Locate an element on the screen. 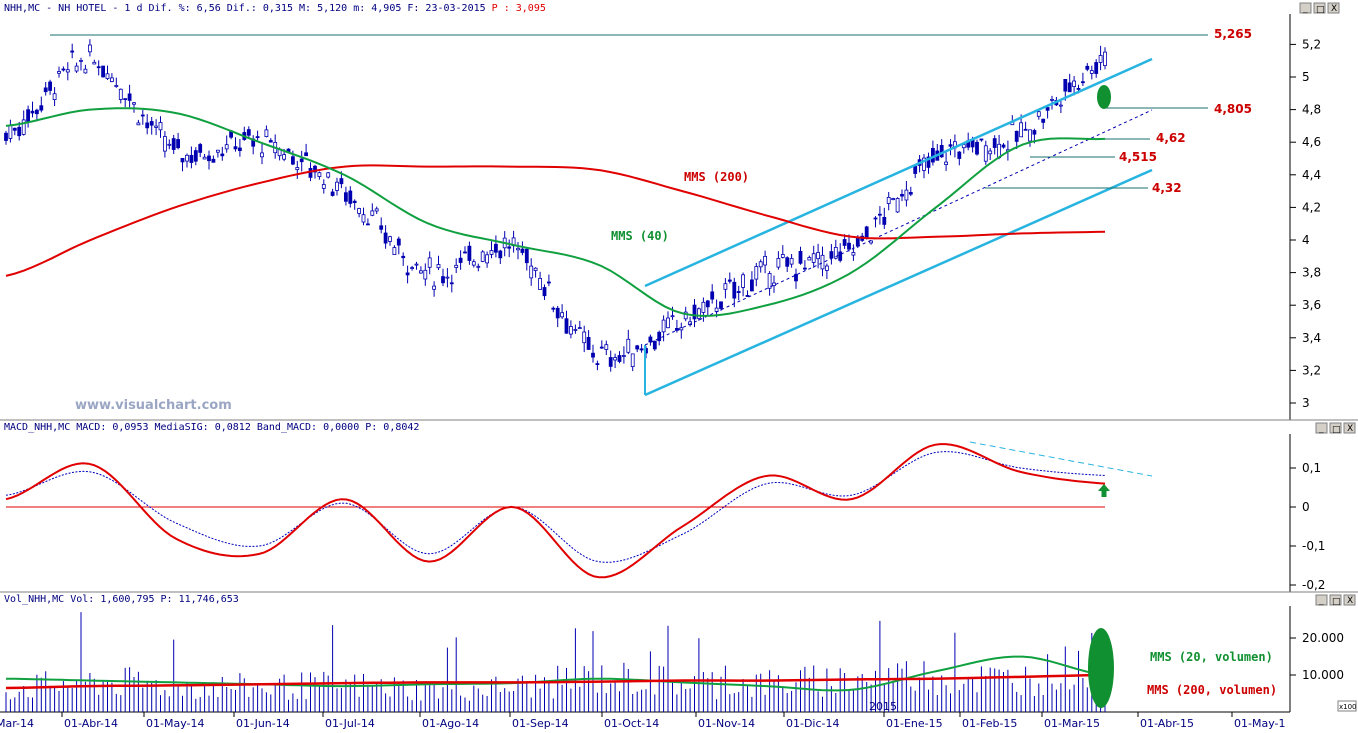  price-tick-label: 3,2 is located at coordinates (1311, 370).